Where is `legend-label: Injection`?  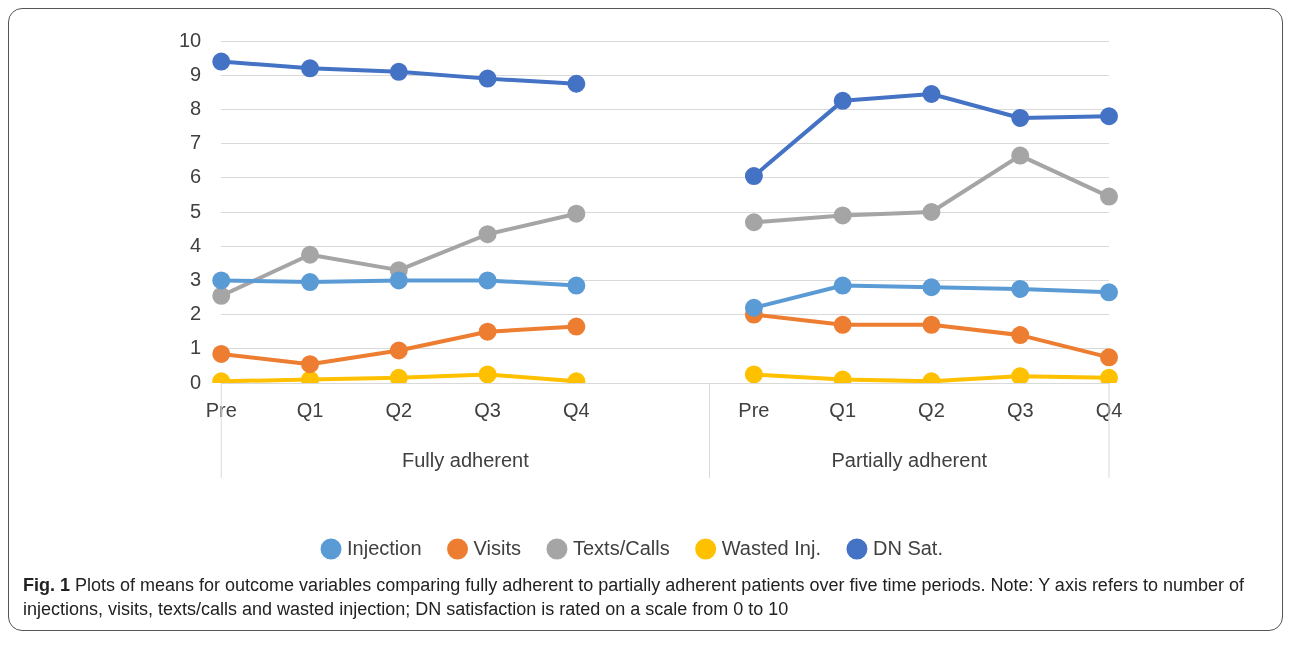
legend-label: Injection is located at coordinates (384, 547).